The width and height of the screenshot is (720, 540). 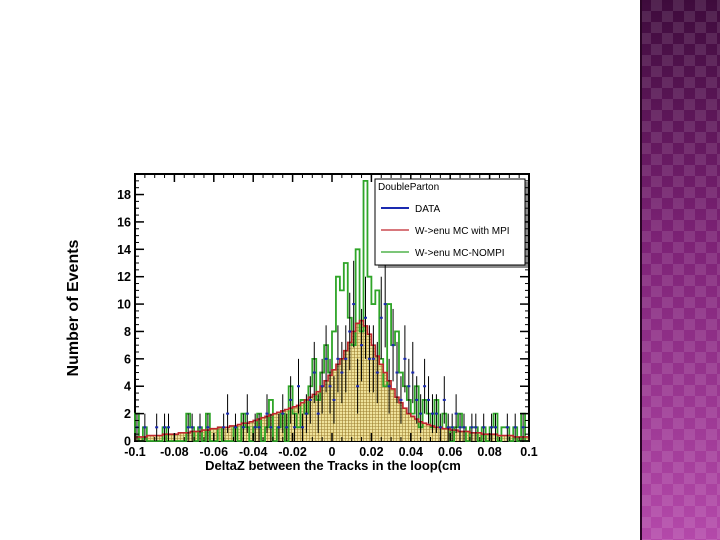 I want to click on x-tick-label: -0.06, so click(x=214, y=452).